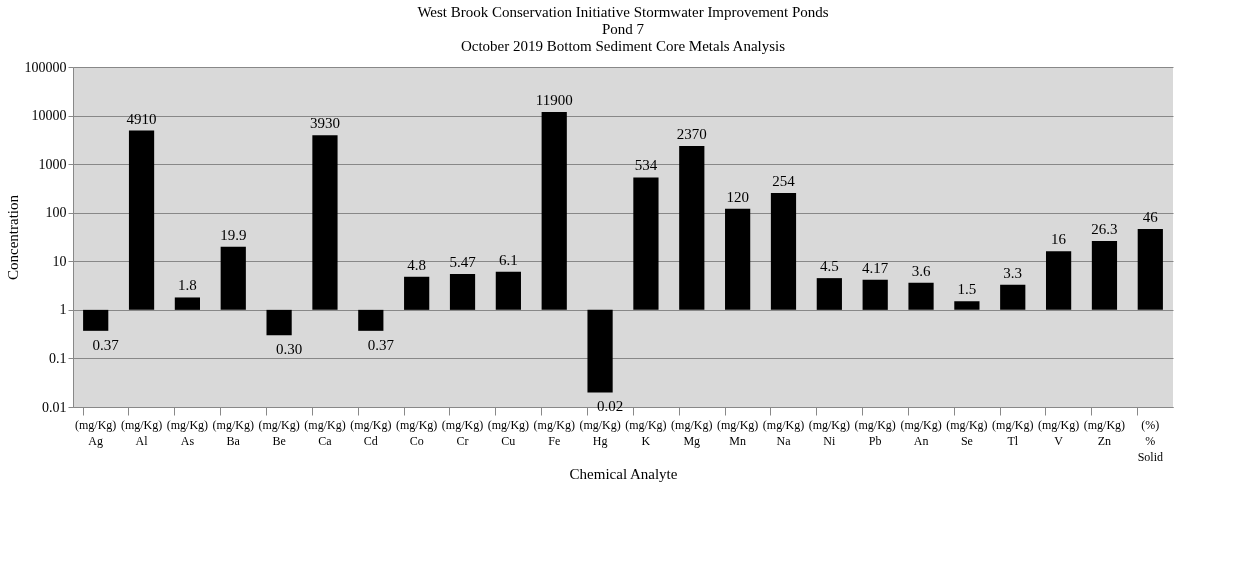 The height and width of the screenshot is (566, 1252). What do you see at coordinates (1150, 217) in the screenshot?
I see `data-label: 46` at bounding box center [1150, 217].